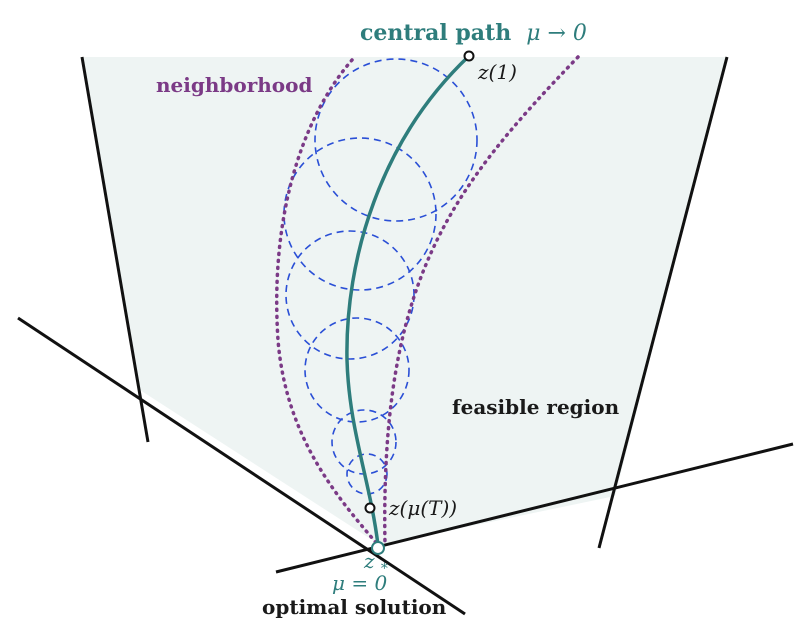  I want to click on z-star-label: z *, so click(375, 563).